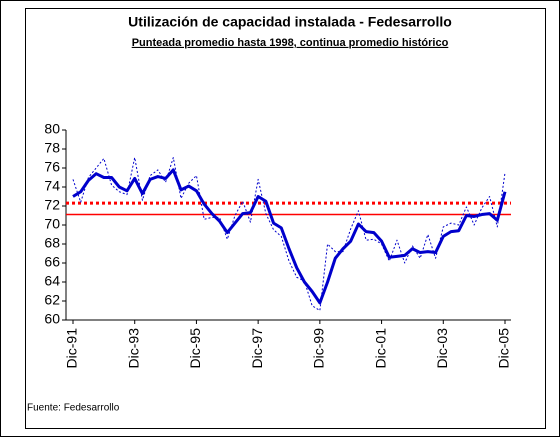  I want to click on y-tick-label: 62, so click(52, 300).